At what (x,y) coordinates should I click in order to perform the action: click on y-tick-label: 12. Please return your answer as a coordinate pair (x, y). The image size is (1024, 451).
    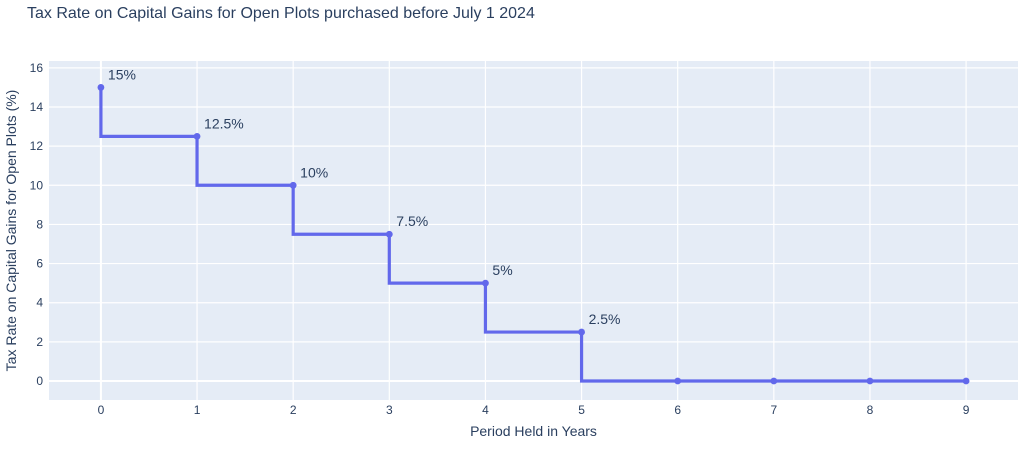
    Looking at the image, I should click on (37, 146).